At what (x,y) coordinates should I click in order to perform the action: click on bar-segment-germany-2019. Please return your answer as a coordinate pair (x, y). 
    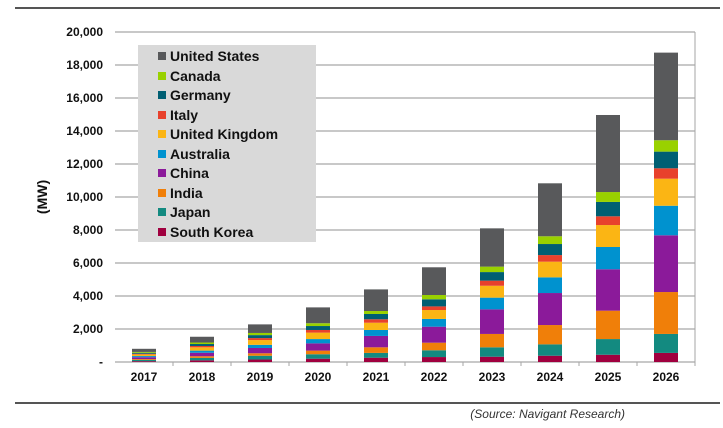
    Looking at the image, I should click on (260, 337).